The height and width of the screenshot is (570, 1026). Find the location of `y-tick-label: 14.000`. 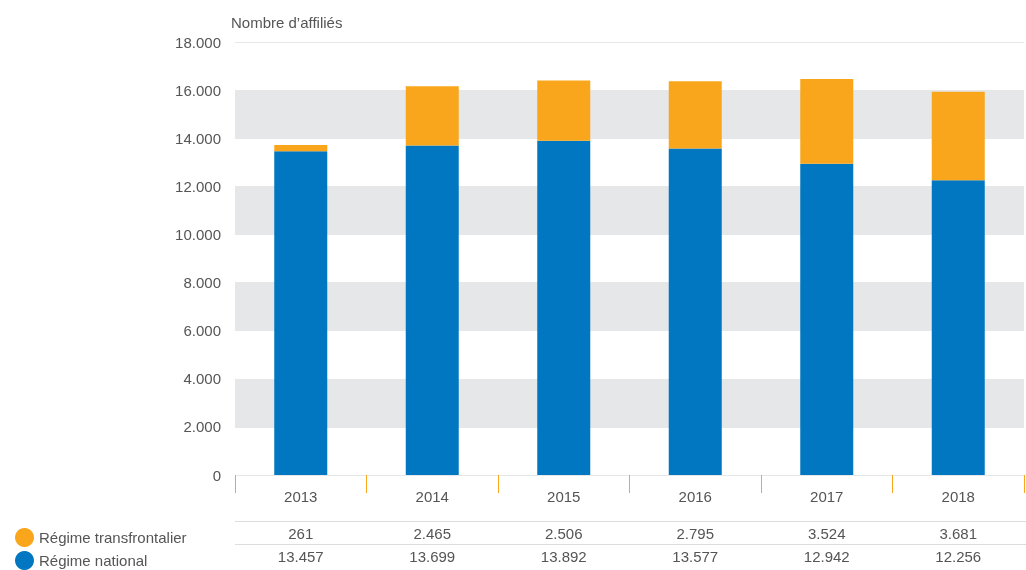

y-tick-label: 14.000 is located at coordinates (198, 138).